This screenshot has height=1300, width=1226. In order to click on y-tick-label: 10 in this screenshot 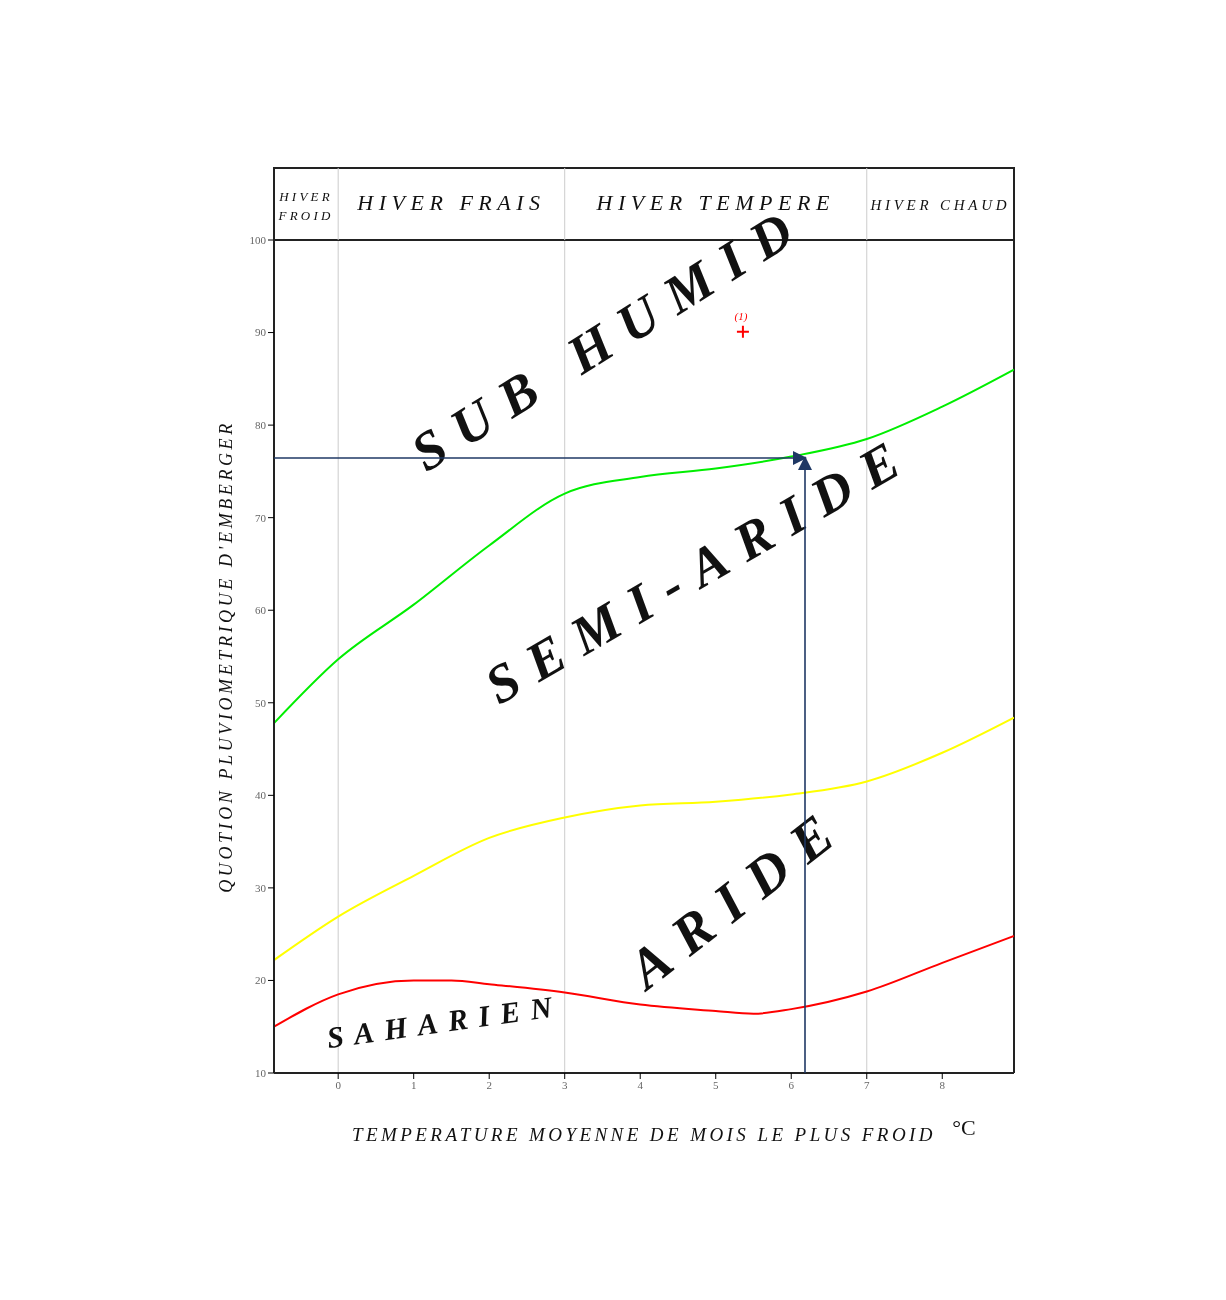, I will do `click(261, 1072)`.